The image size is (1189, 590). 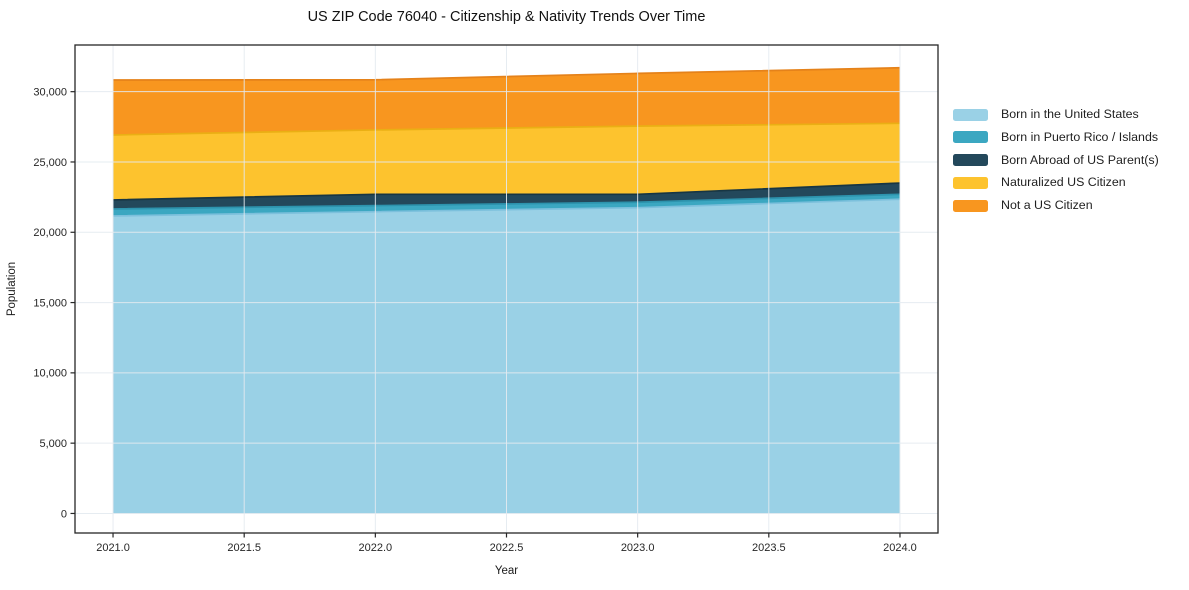 What do you see at coordinates (50, 163) in the screenshot?
I see `y-tick-label: 25,000` at bounding box center [50, 163].